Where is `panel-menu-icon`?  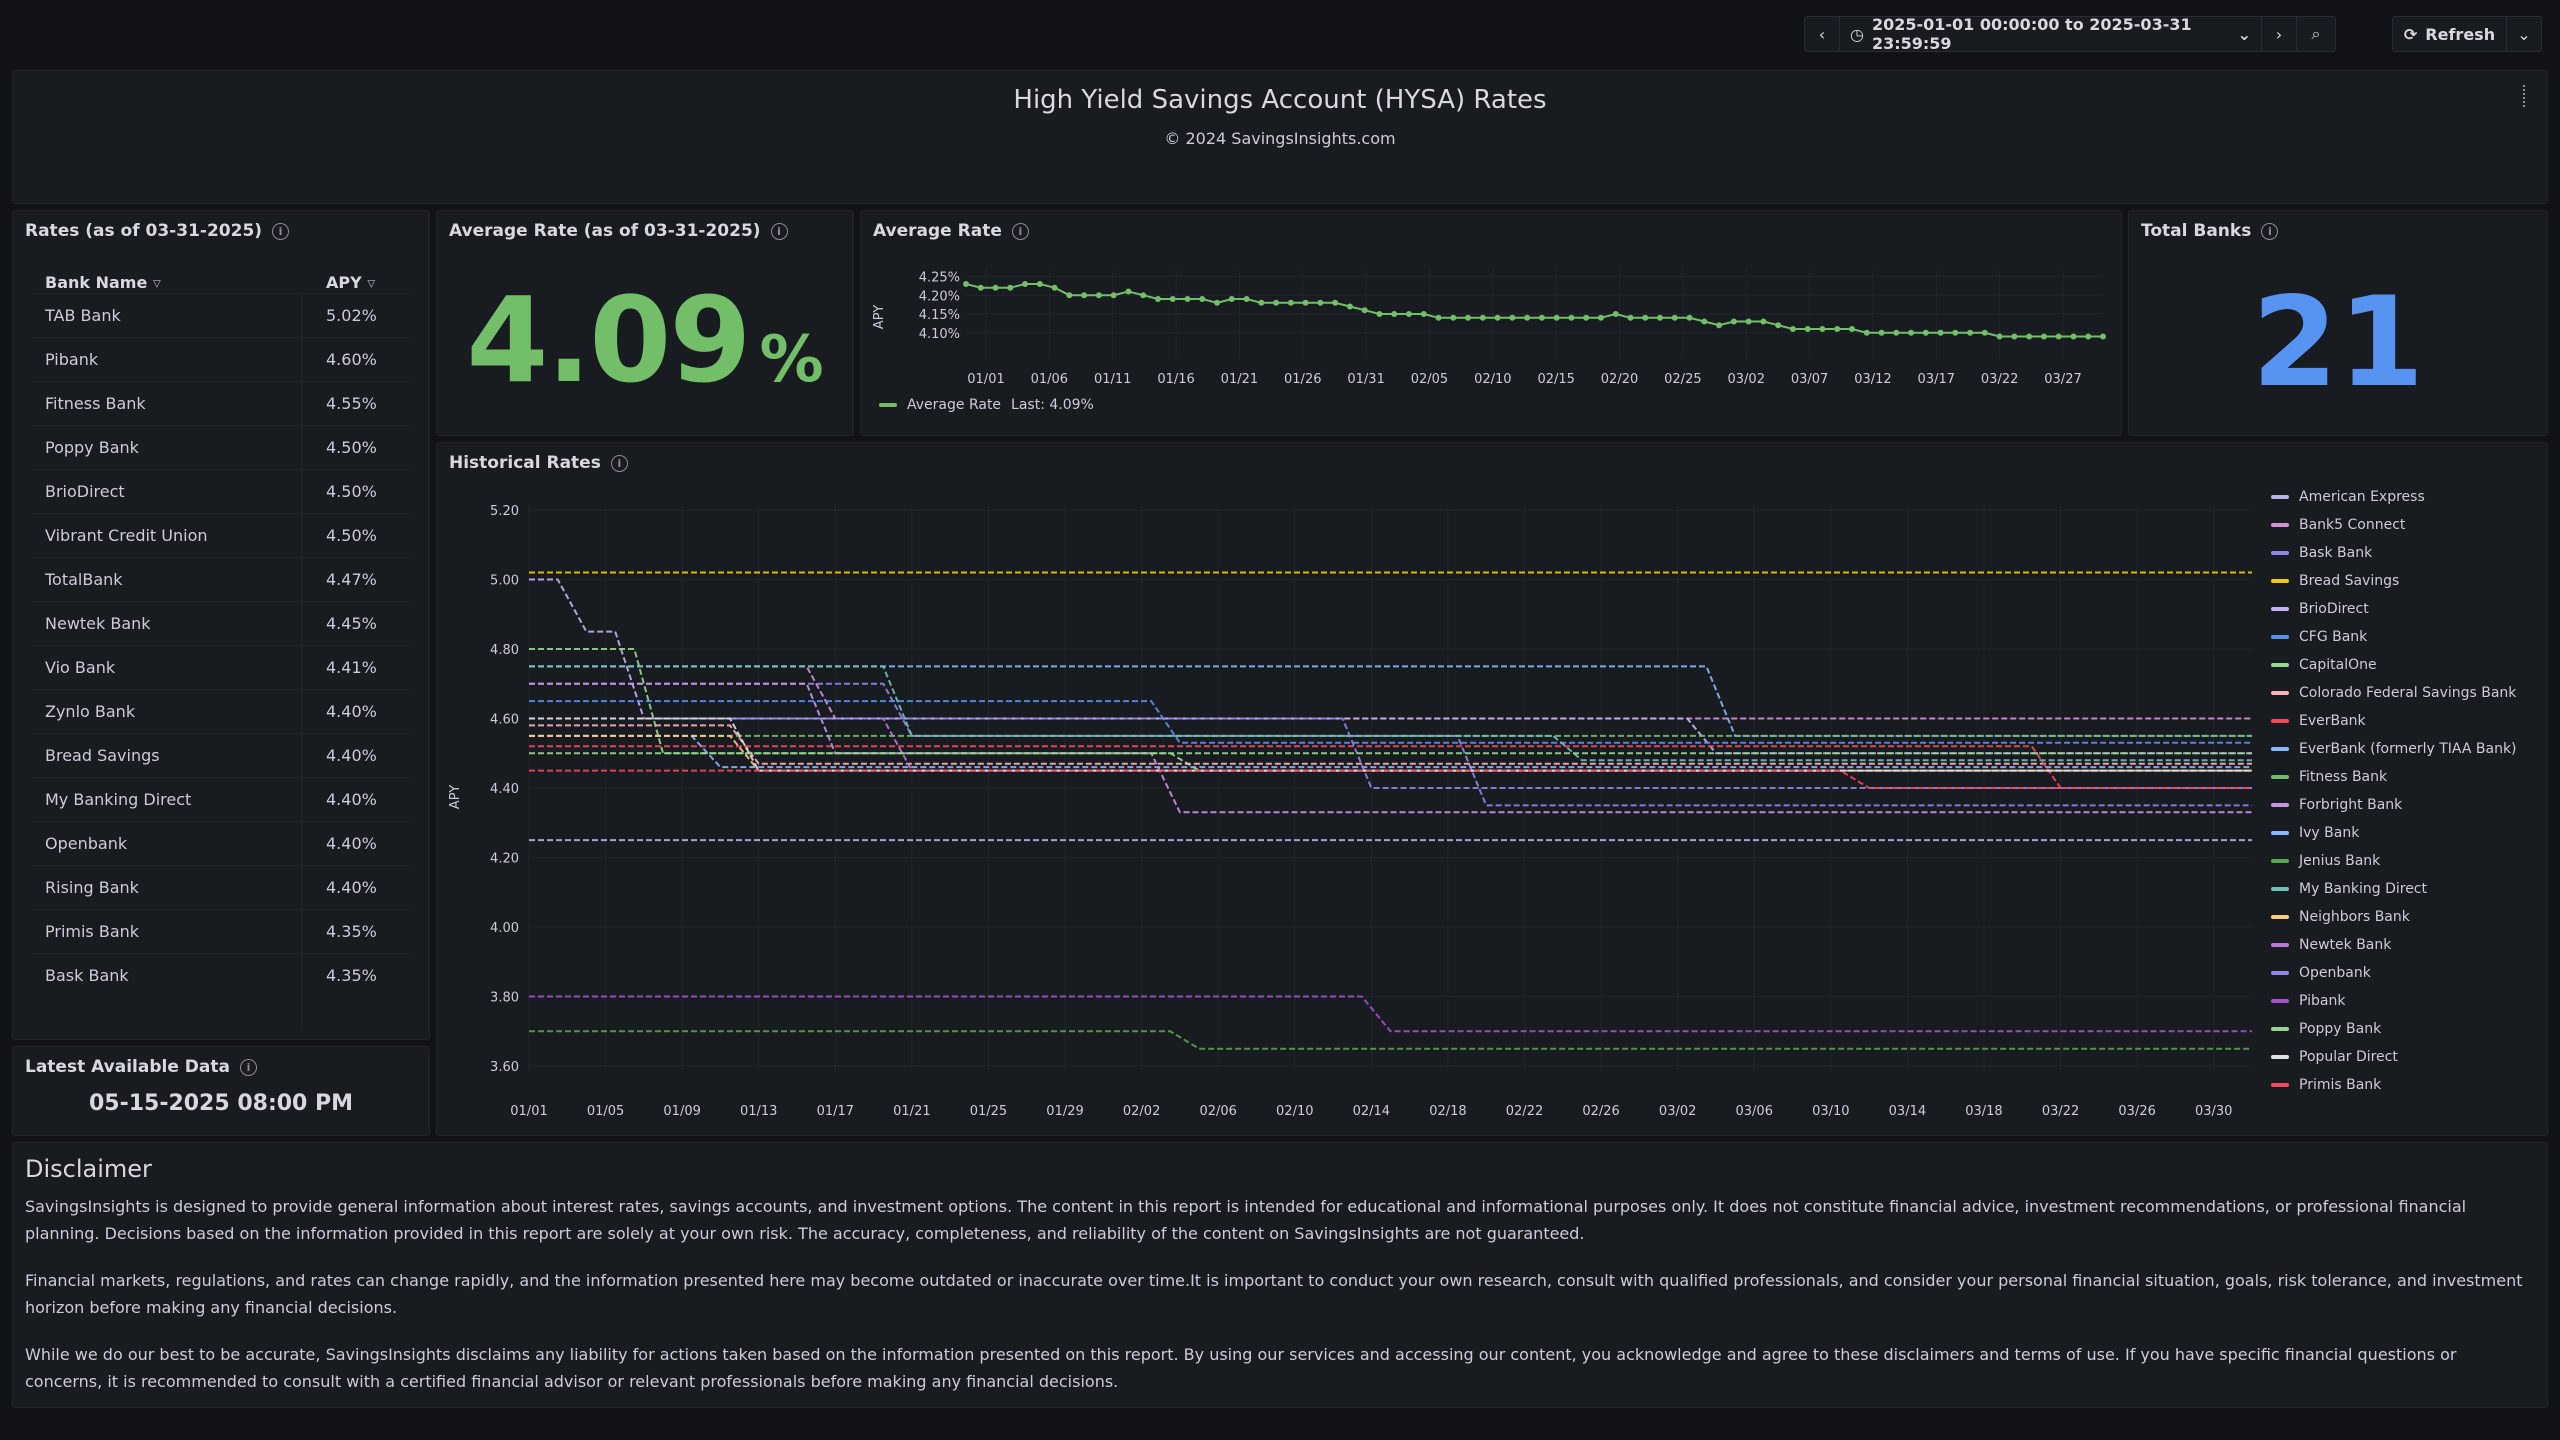
panel-menu-icon is located at coordinates (2529, 96).